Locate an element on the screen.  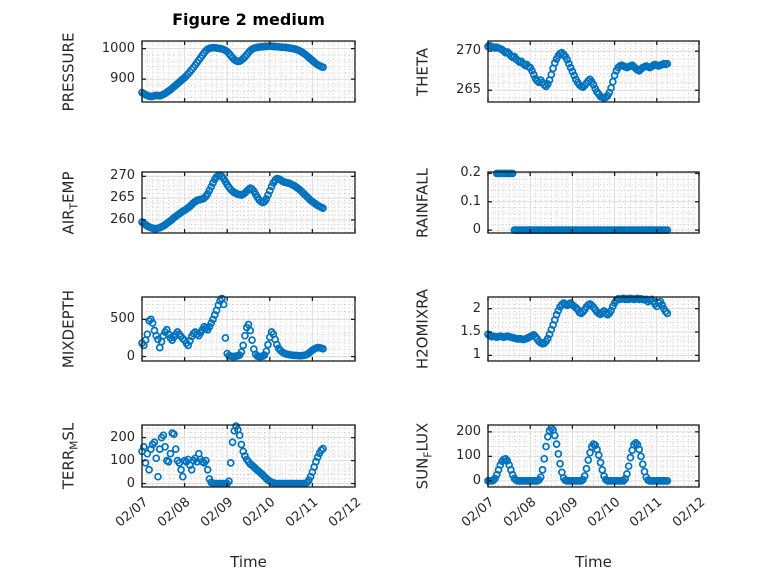
plot-pressure is located at coordinates (247, 71).